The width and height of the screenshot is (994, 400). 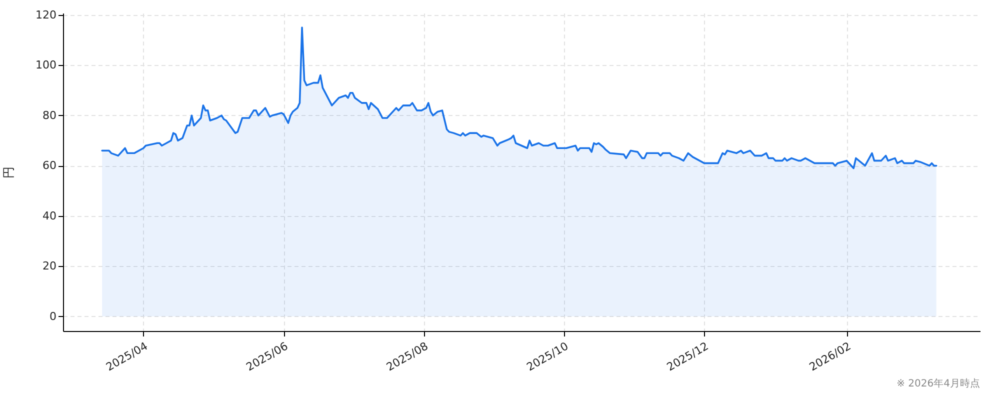 What do you see at coordinates (938, 383) in the screenshot?
I see `text: ※ 2026年4月時点` at bounding box center [938, 383].